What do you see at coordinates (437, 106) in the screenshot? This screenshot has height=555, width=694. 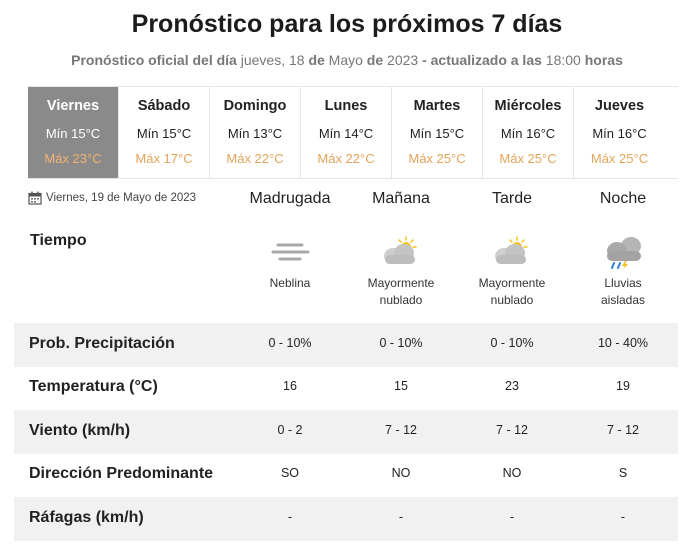 I see `day-name: Martes` at bounding box center [437, 106].